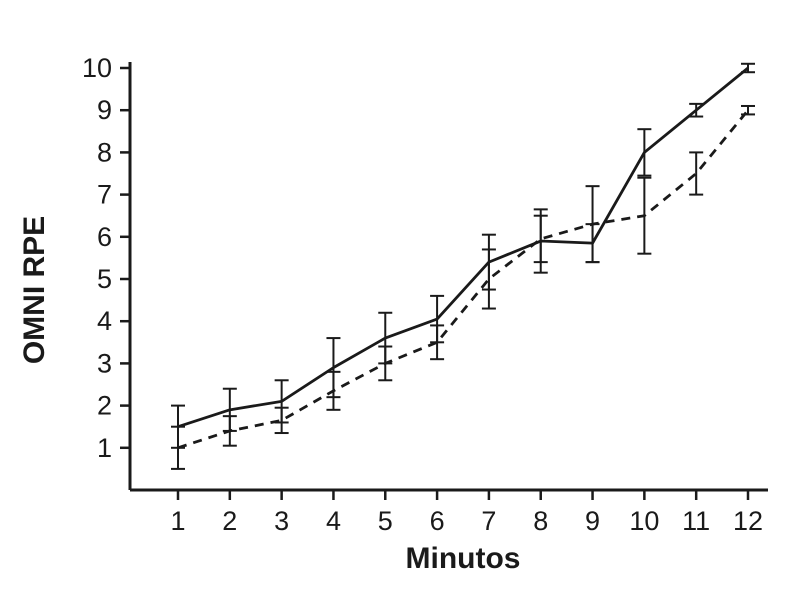 The width and height of the screenshot is (806, 592). What do you see at coordinates (592, 521) in the screenshot?
I see `x-tick-label: 9` at bounding box center [592, 521].